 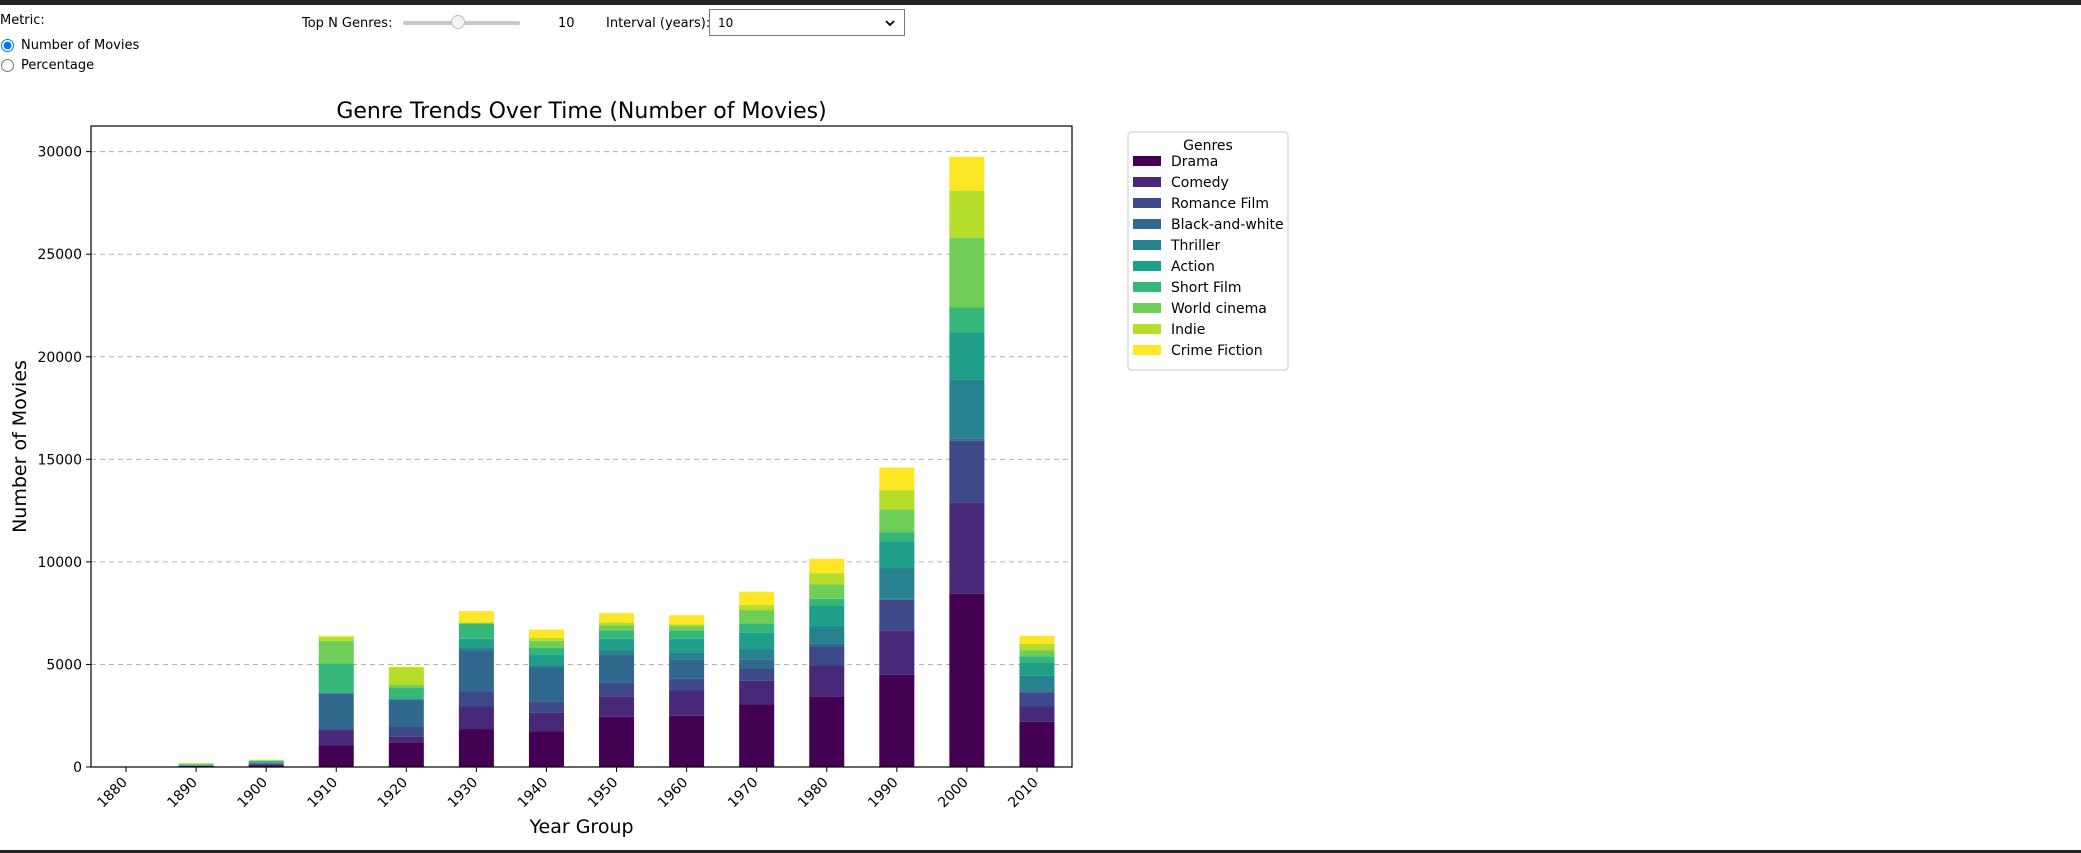 I want to click on x-tick-label: 1990, so click(x=883, y=793).